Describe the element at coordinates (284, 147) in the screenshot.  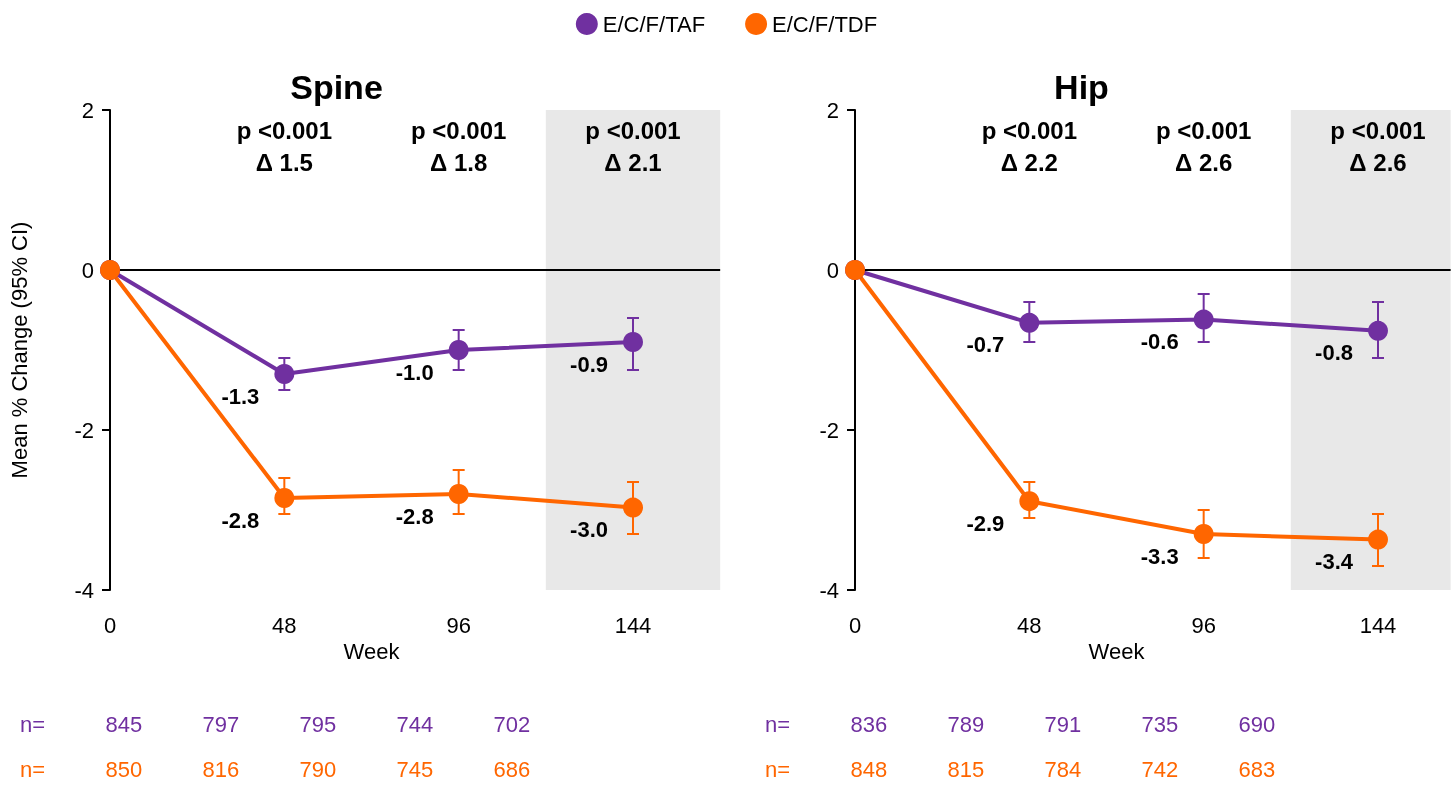
I see `annotation: p <0.001 Δ 1.5` at that location.